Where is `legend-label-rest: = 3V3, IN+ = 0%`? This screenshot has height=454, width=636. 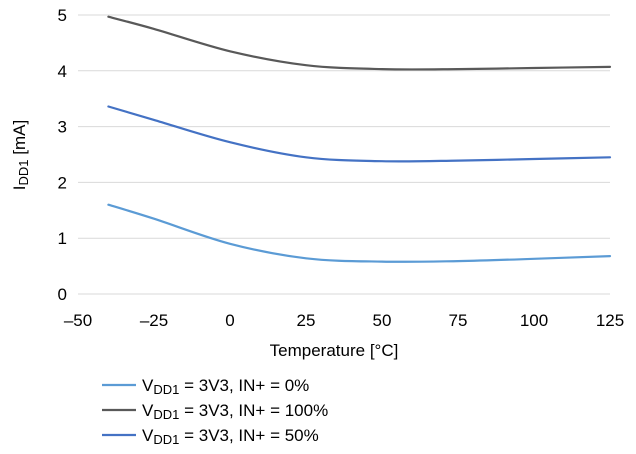
legend-label-rest: = 3V3, IN+ = 0% is located at coordinates (244, 385).